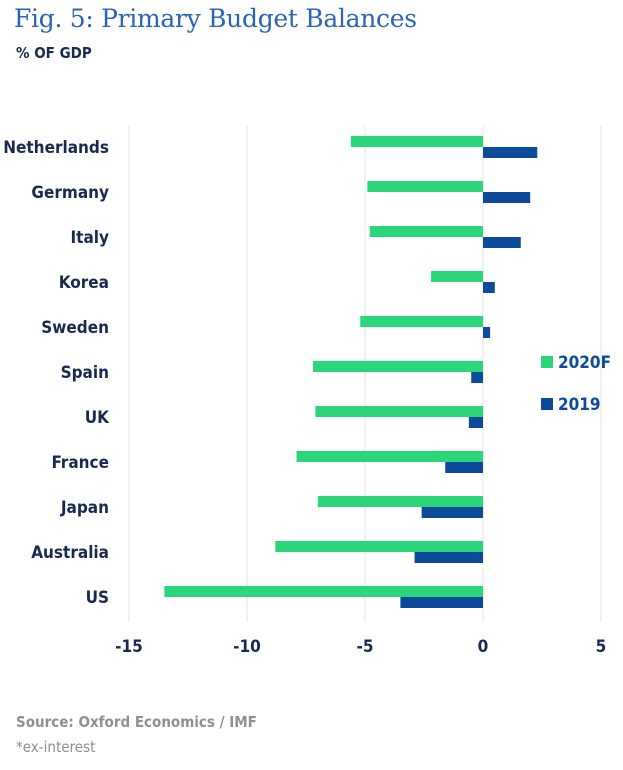 Image resolution: width=623 pixels, height=770 pixels. Describe the element at coordinates (97, 598) in the screenshot. I see `category-label: US` at that location.